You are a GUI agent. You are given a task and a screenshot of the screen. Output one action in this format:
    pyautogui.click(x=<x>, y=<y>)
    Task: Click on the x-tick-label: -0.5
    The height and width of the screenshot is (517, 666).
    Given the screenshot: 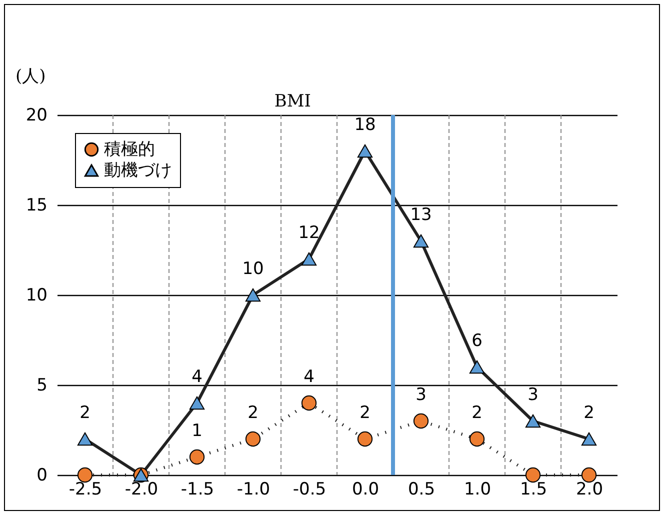 What is the action you would take?
    pyautogui.click(x=309, y=490)
    